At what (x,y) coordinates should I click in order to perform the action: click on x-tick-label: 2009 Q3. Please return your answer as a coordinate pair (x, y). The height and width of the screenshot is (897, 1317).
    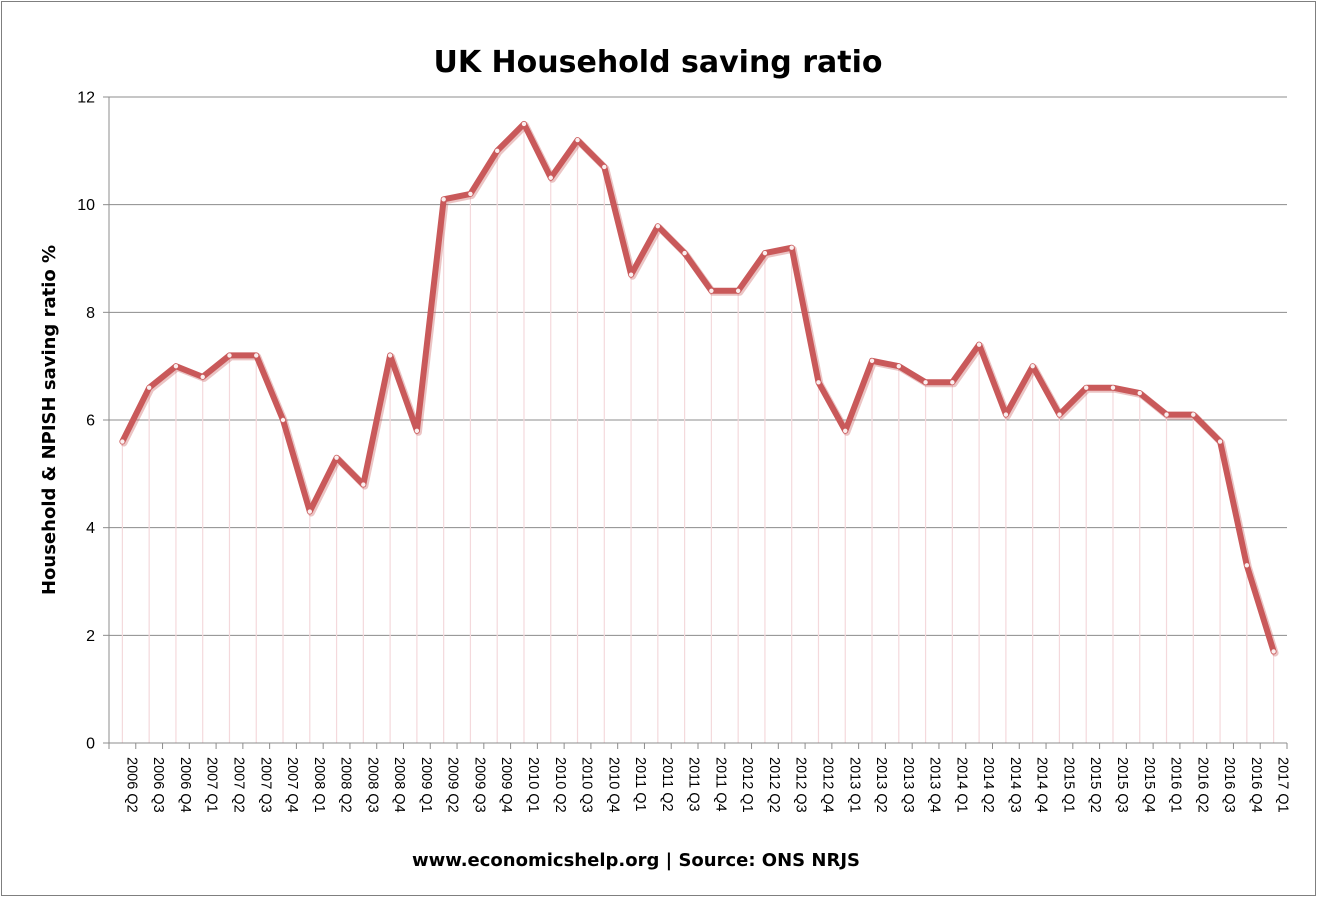
    Looking at the image, I should click on (479, 785).